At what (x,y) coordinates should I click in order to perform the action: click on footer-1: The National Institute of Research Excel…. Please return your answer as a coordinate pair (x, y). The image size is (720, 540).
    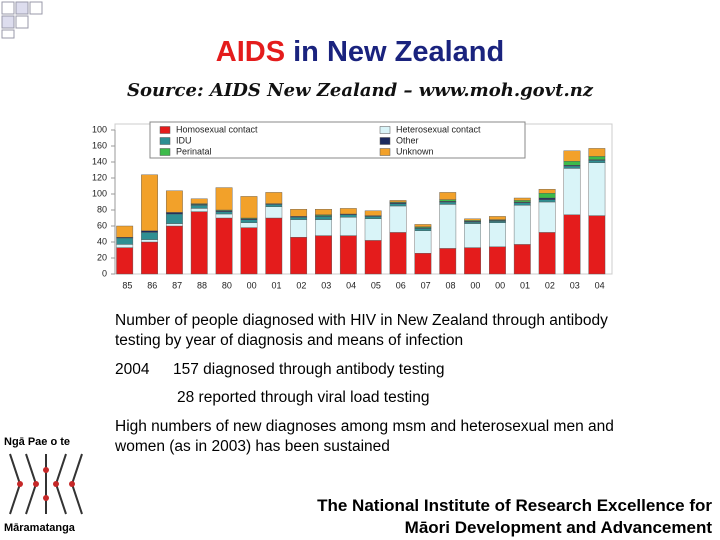
    Looking at the image, I should click on (514, 505).